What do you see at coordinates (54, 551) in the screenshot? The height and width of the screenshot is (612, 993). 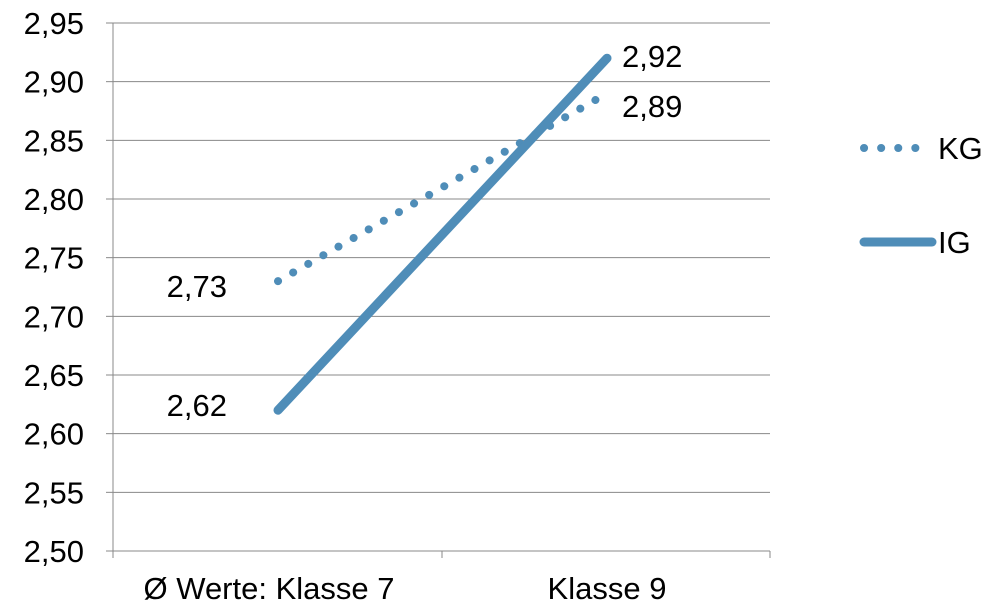 I see `y-tick-label: 2,50` at bounding box center [54, 551].